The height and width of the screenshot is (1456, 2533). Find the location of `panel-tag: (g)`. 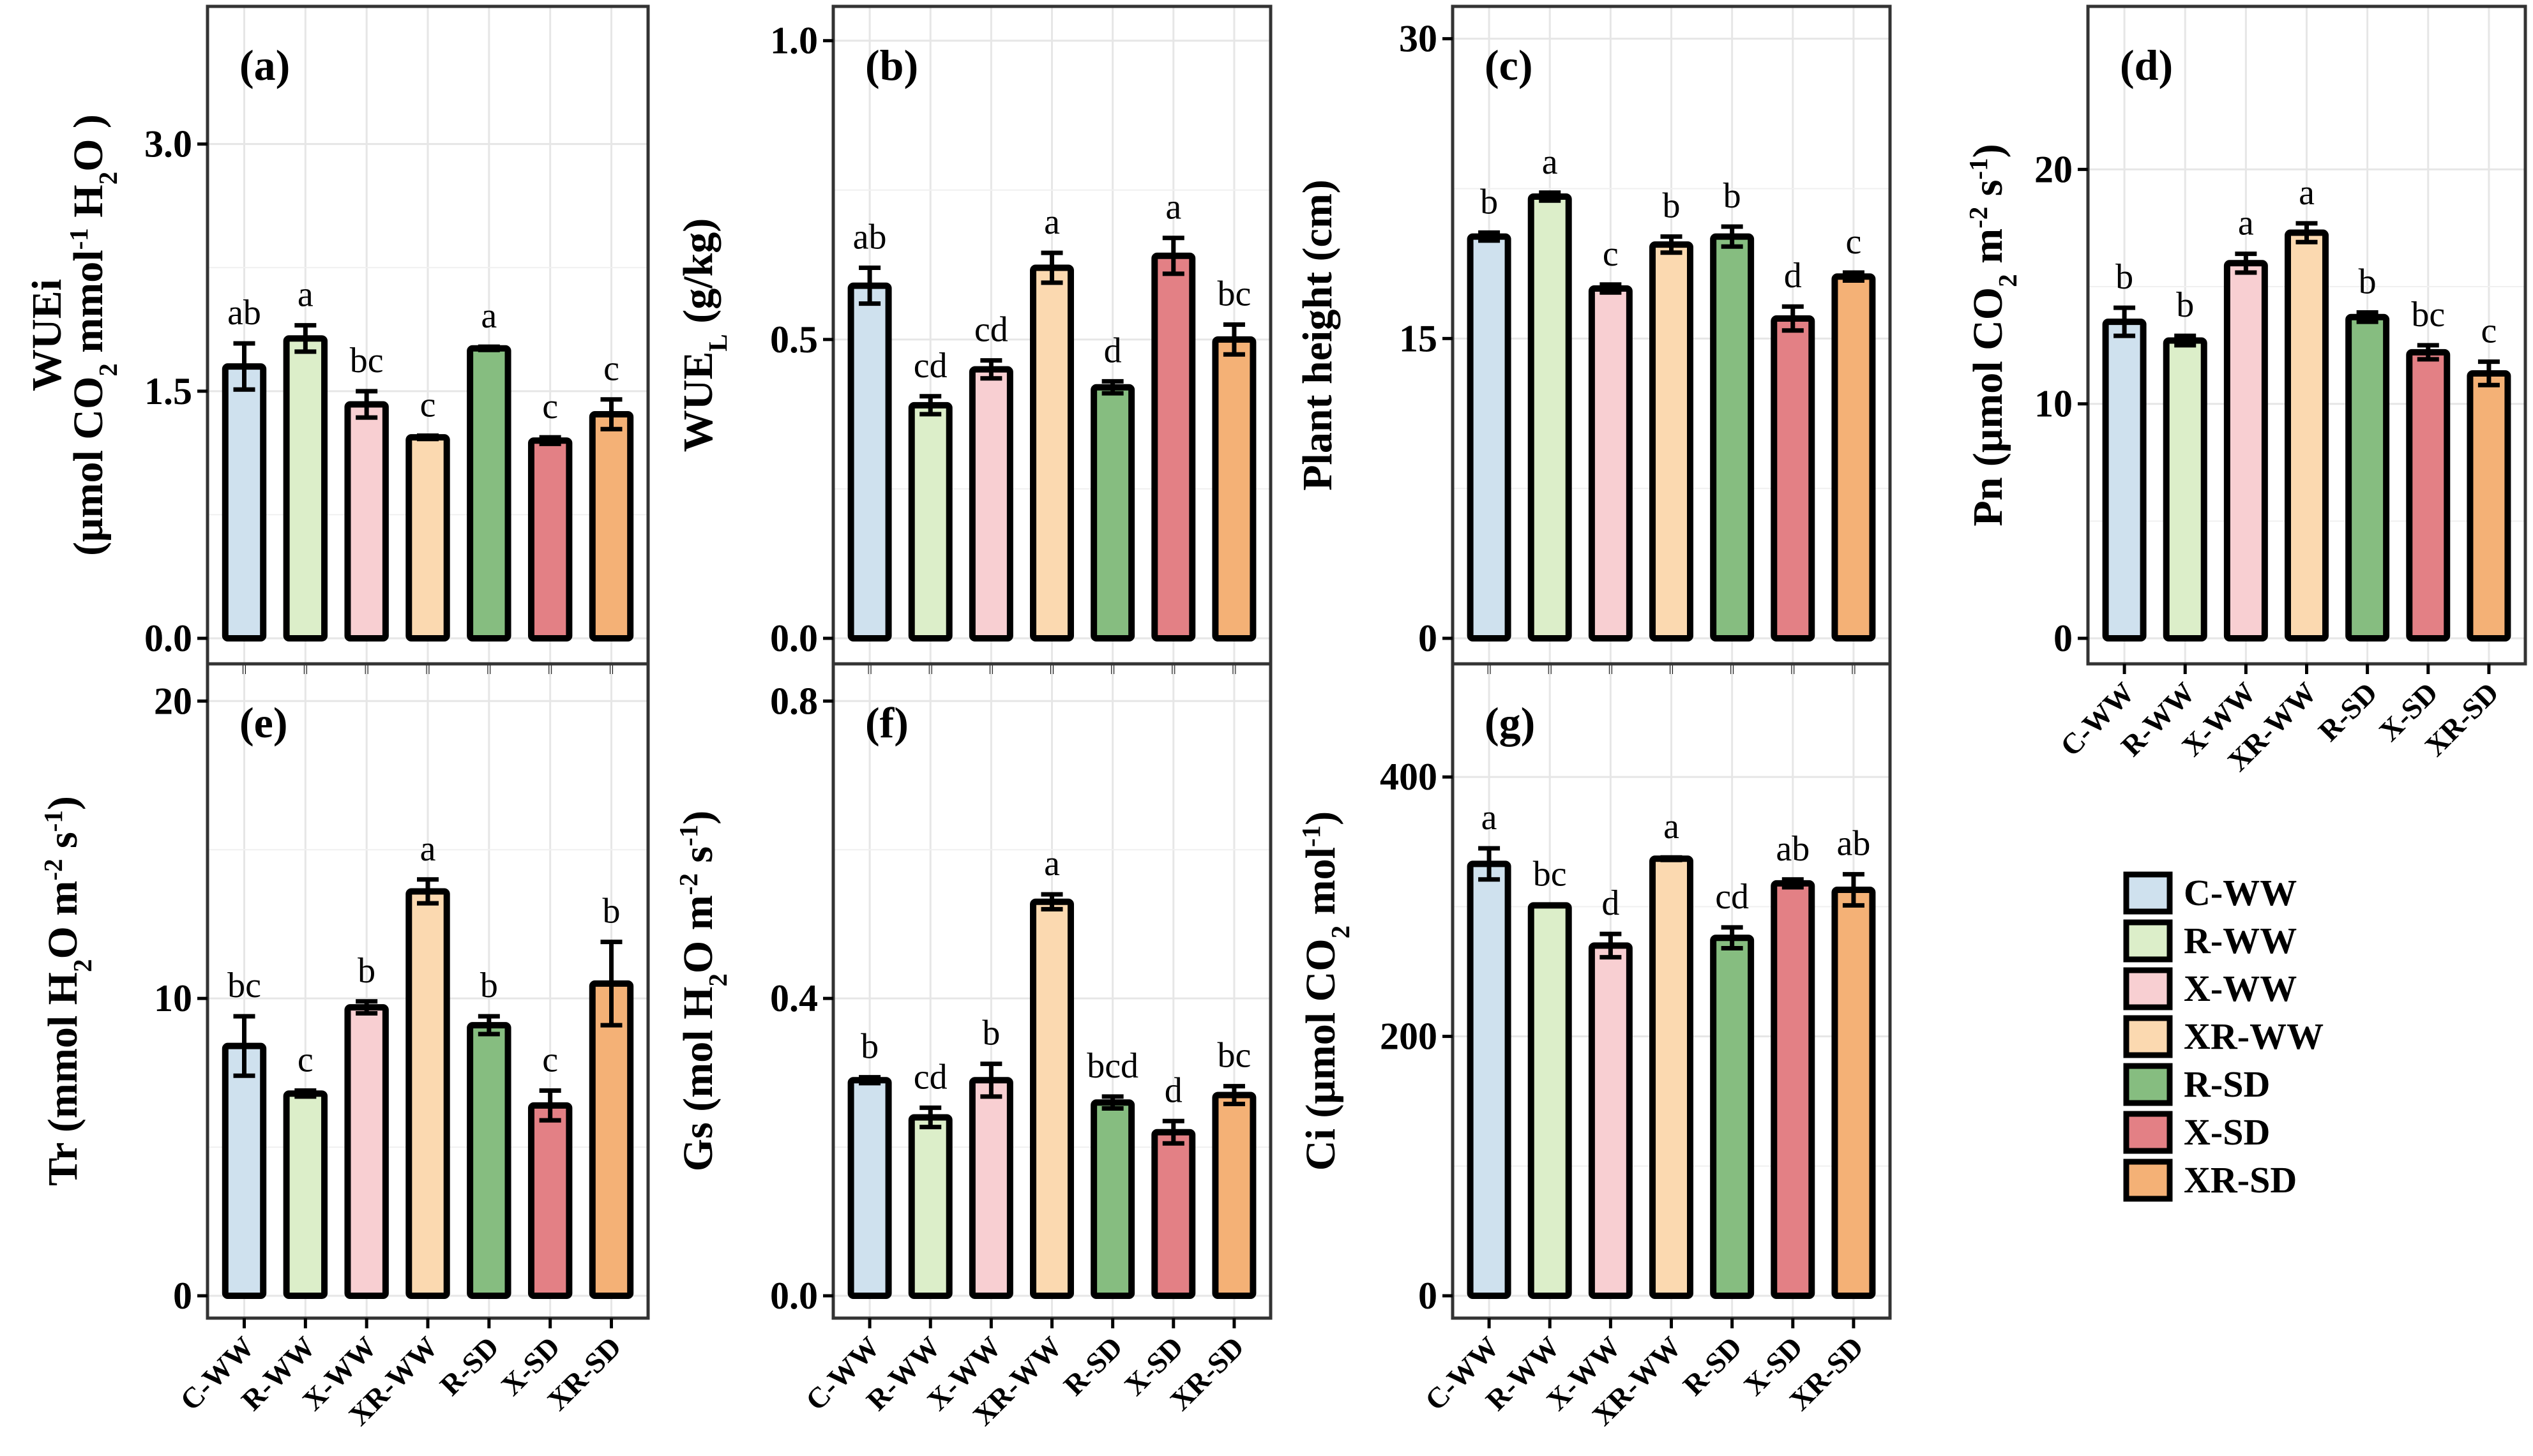

panel-tag: (g) is located at coordinates (1510, 722).